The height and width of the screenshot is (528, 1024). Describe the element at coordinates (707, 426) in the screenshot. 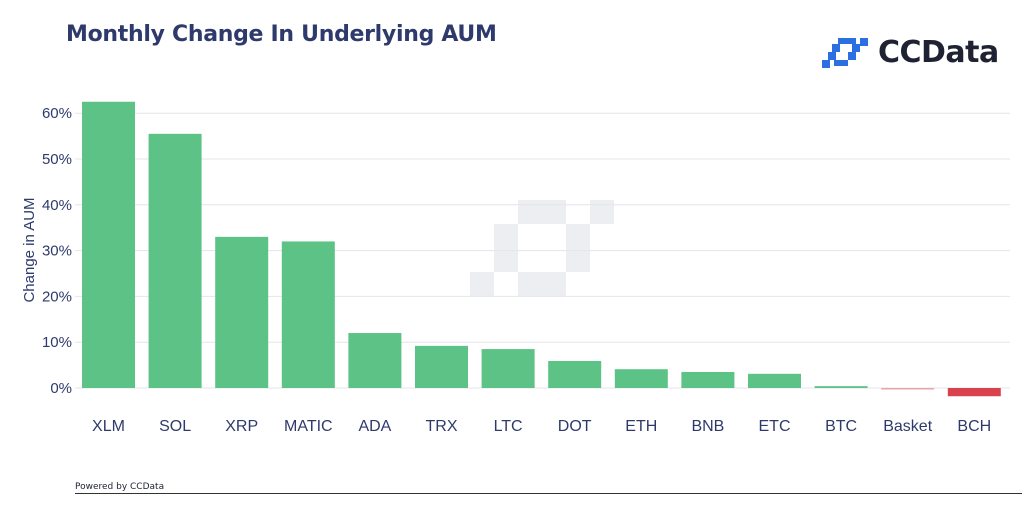

I see `x-tick-label: BNB` at that location.